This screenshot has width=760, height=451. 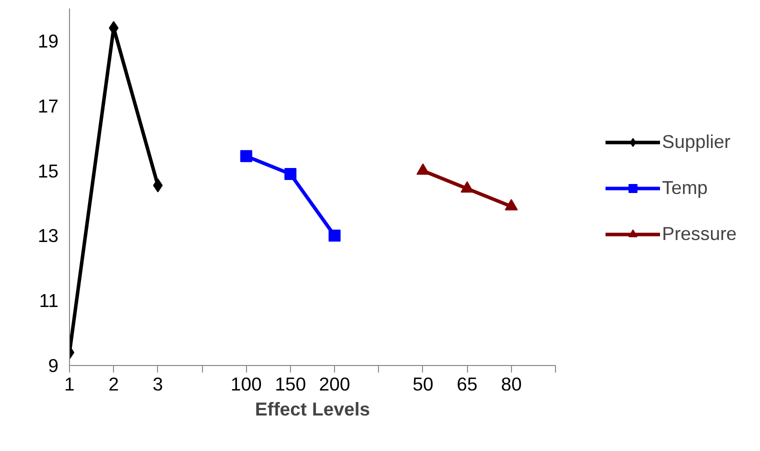 What do you see at coordinates (685, 188) in the screenshot?
I see `legend-label: Temp` at bounding box center [685, 188].